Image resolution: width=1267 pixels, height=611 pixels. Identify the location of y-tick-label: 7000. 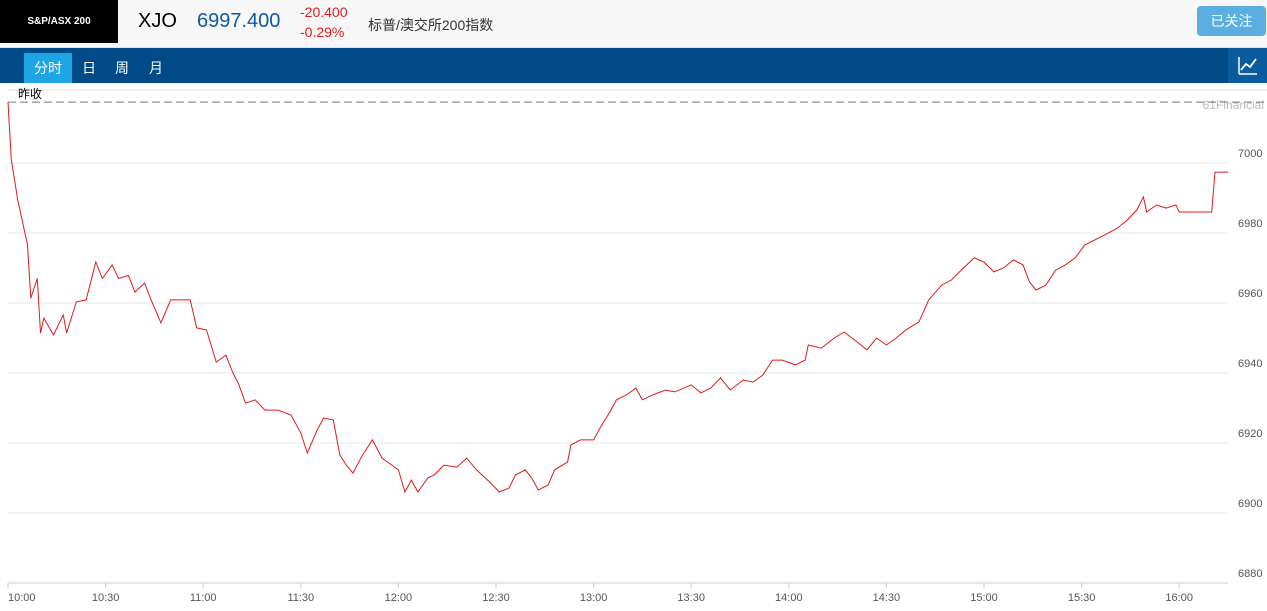
(1250, 154).